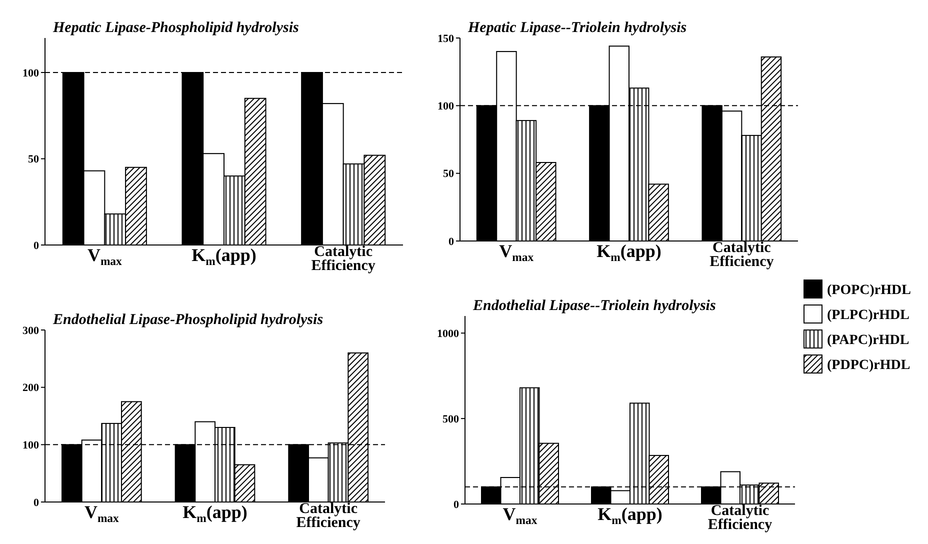 This screenshot has width=928, height=544. Describe the element at coordinates (31, 388) in the screenshot. I see `y-tick-label: 200` at that location.